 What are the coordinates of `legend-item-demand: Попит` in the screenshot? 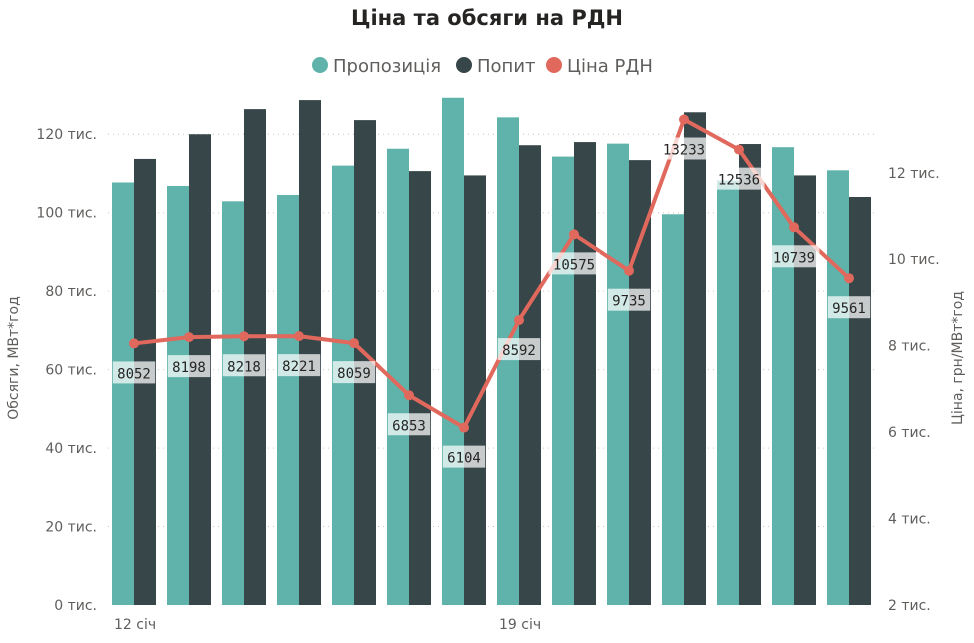 It's located at (496, 66).